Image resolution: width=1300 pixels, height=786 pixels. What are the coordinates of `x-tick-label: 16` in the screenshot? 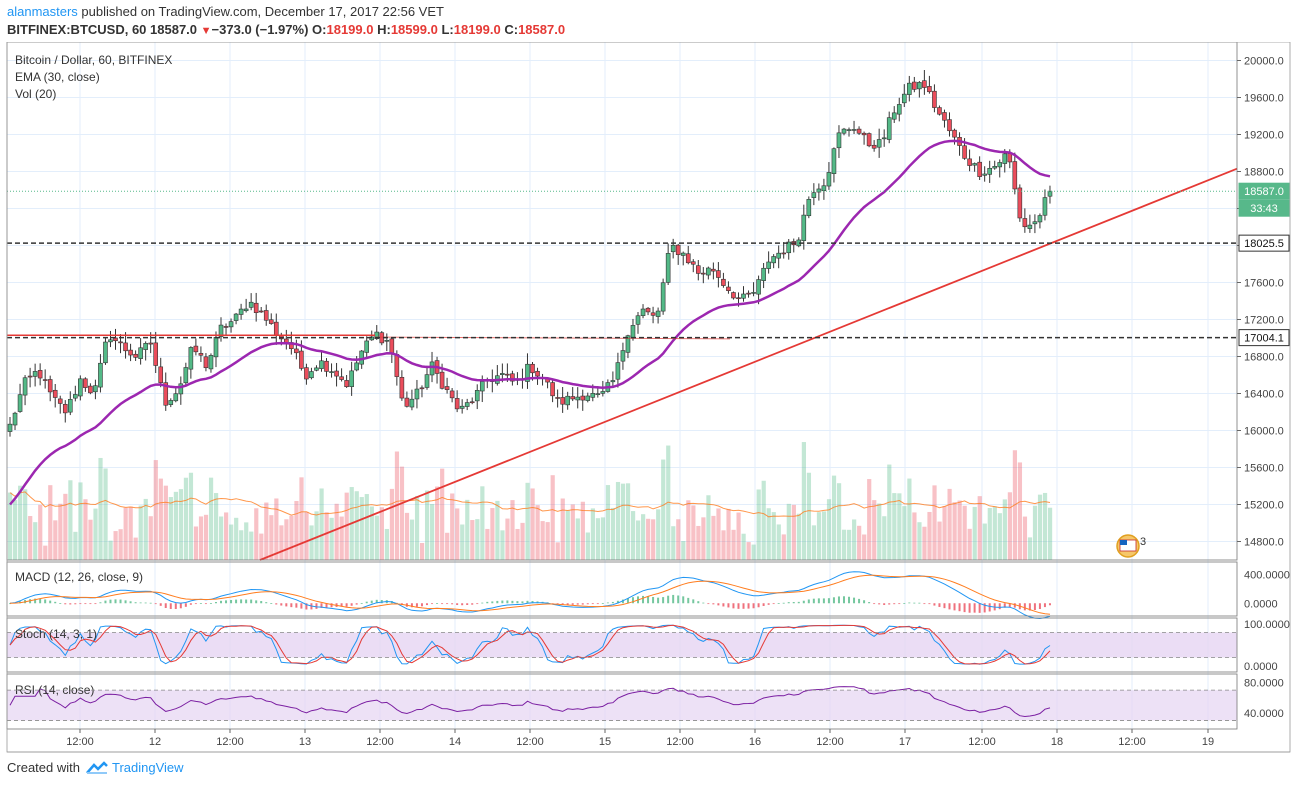 It's located at (755, 742).